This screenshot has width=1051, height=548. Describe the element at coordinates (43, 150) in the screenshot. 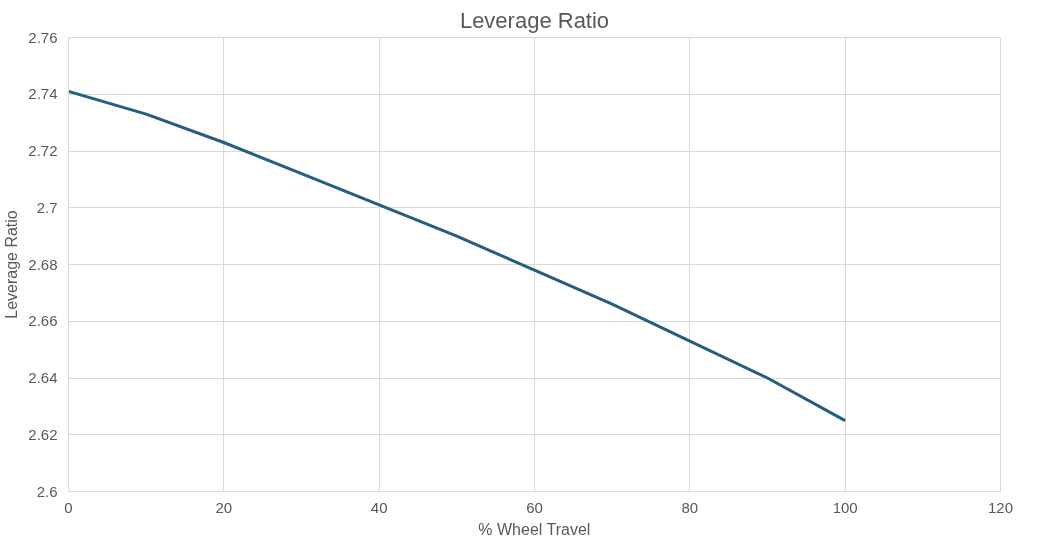

I see `y-tick-label: 2.72` at that location.